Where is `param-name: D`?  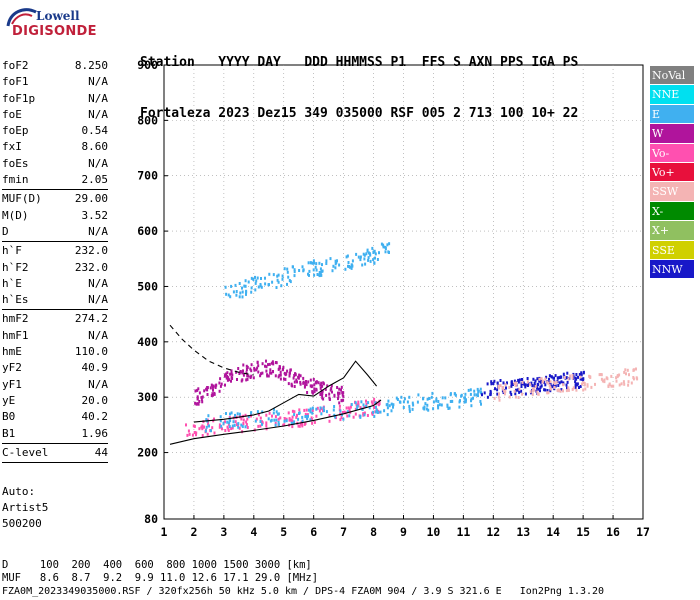
param-name: D is located at coordinates (5, 231).